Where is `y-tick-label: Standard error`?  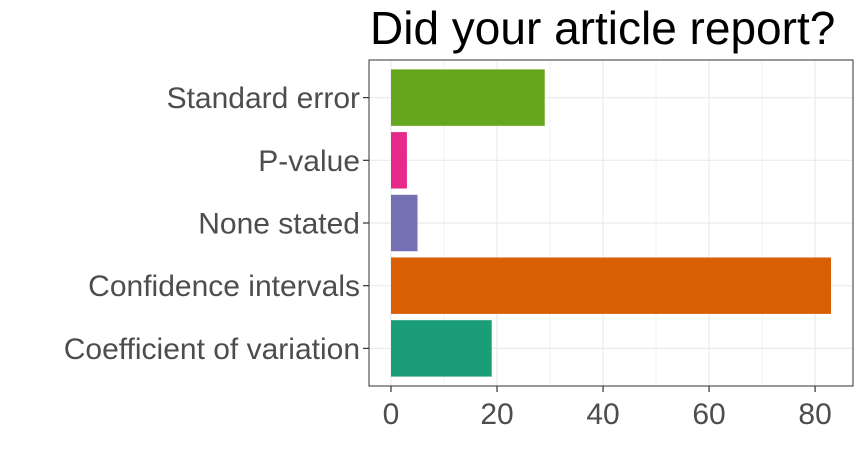
y-tick-label: Standard error is located at coordinates (263, 98).